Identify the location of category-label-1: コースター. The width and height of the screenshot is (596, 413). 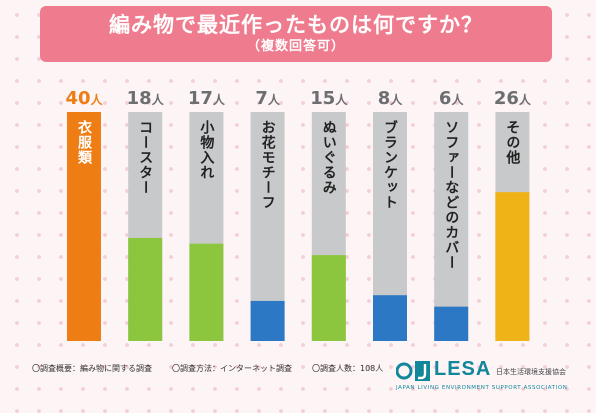
(145, 157).